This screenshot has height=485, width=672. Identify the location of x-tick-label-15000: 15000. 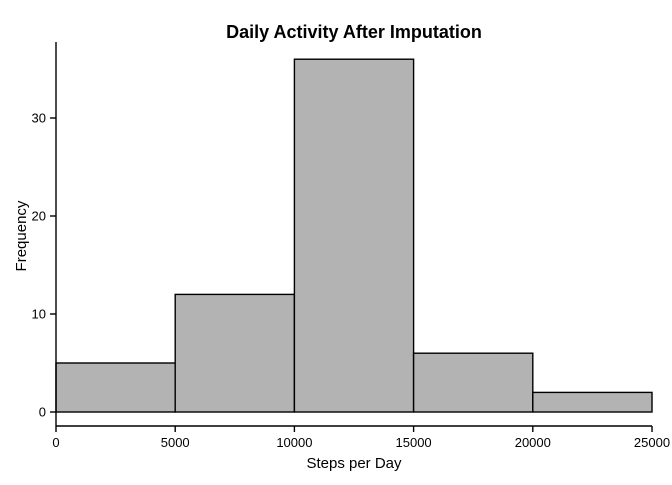
(414, 442).